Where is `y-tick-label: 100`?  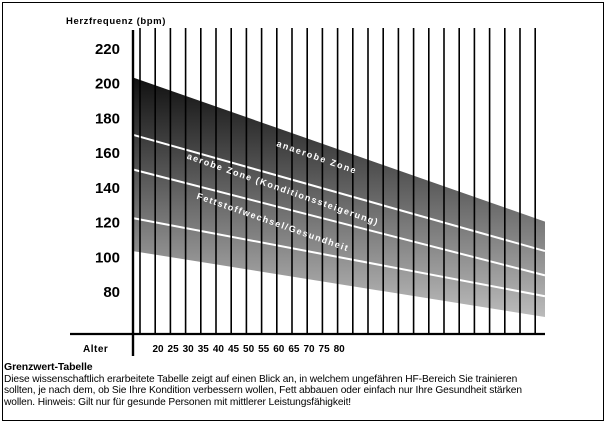
y-tick-label: 100 is located at coordinates (107, 257).